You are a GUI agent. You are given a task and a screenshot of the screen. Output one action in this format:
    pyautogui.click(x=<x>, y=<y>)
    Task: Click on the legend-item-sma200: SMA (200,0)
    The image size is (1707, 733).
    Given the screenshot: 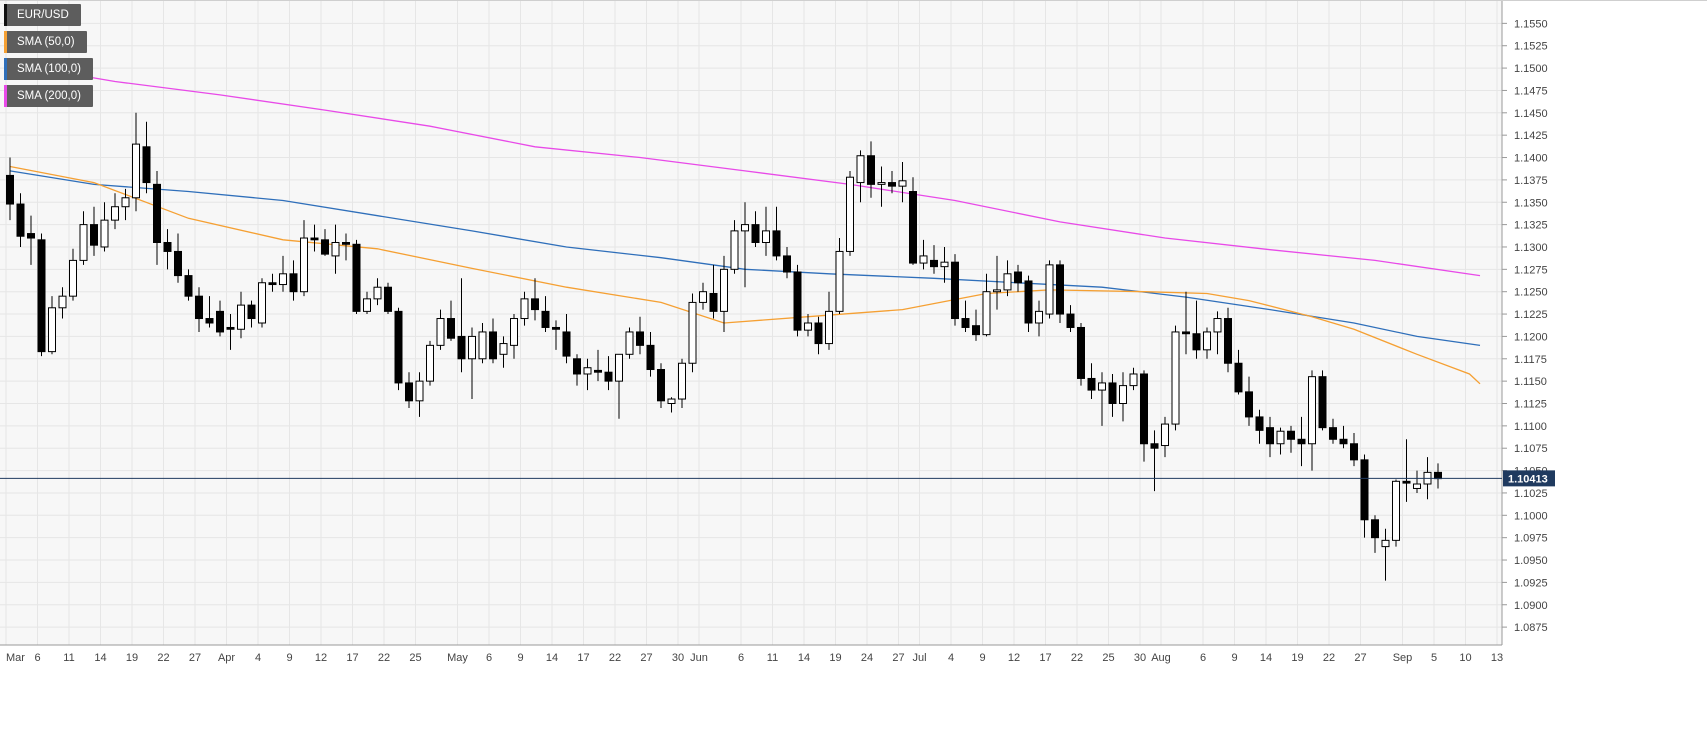 What is the action you would take?
    pyautogui.click(x=48, y=96)
    